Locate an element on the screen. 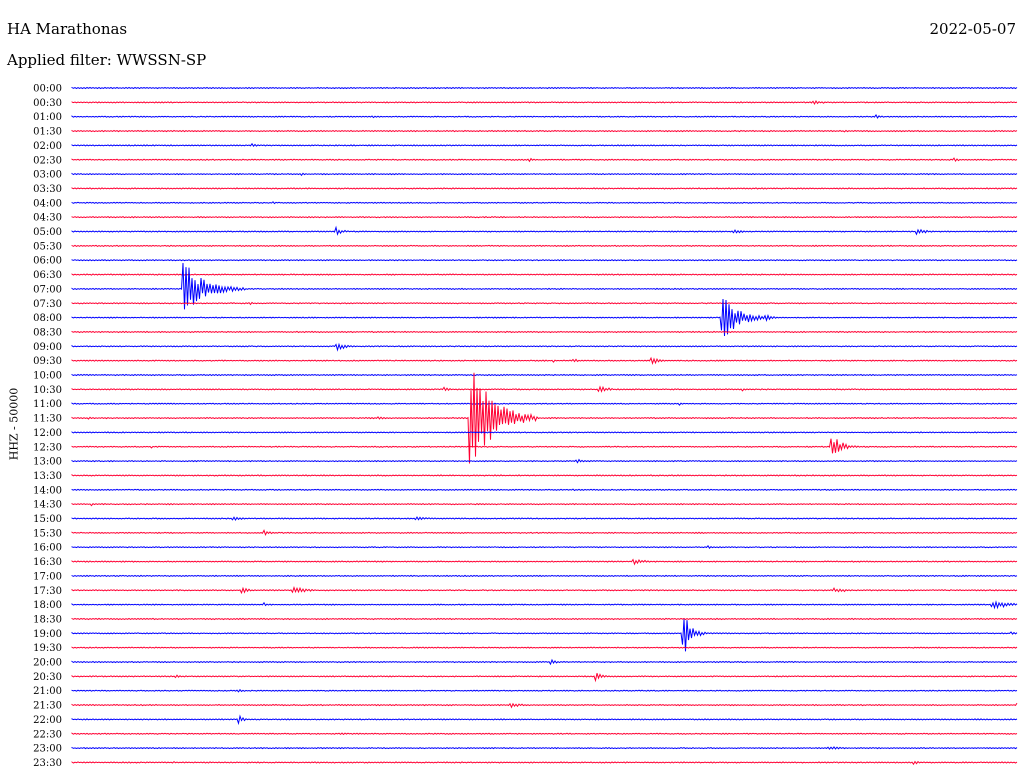  row-time-label: 17:00 is located at coordinates (47, 576).